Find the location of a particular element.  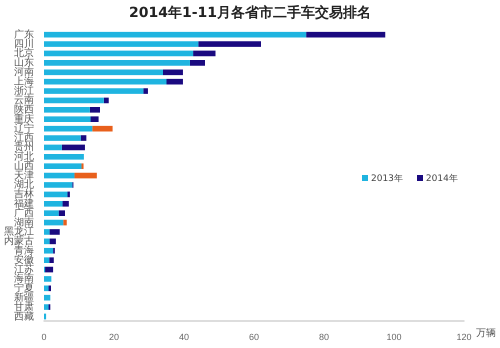

y-tick-label: 西藏 is located at coordinates (24, 316).